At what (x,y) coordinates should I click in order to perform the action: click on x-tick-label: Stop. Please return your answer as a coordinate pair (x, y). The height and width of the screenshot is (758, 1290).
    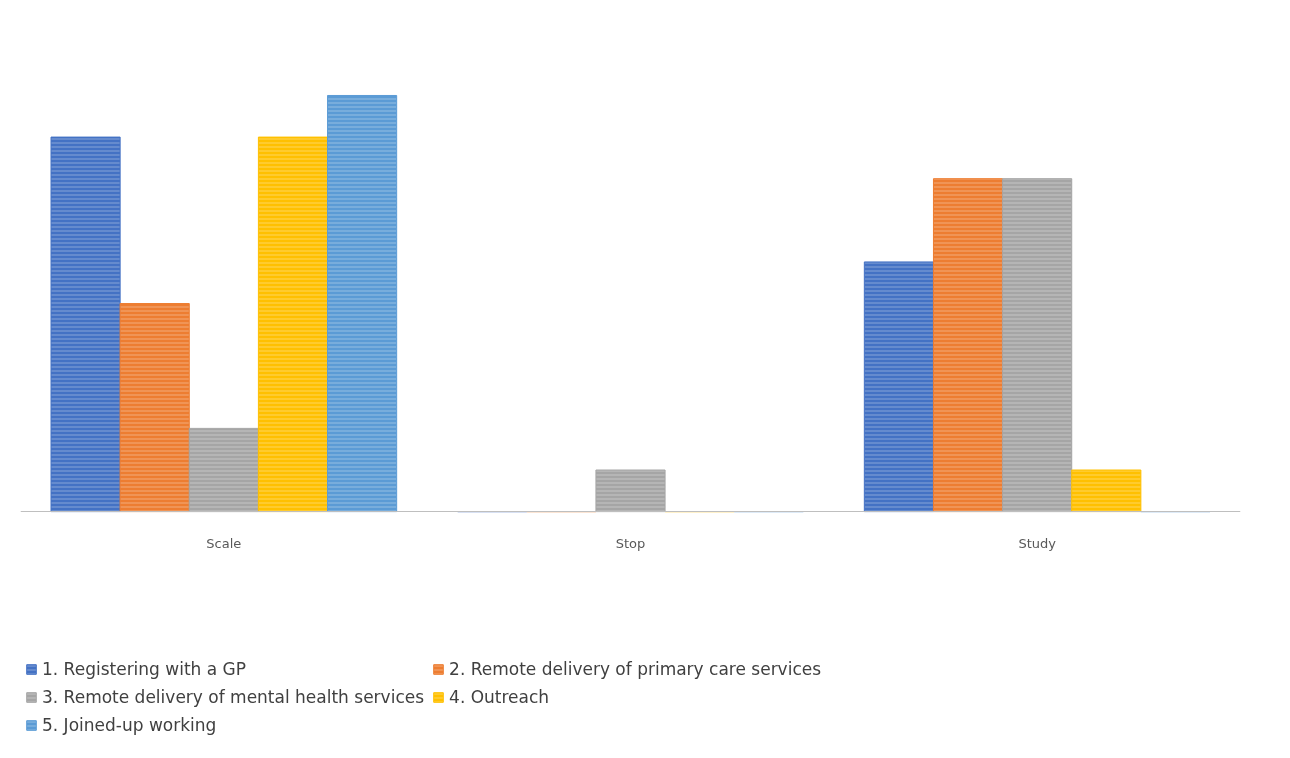
    Looking at the image, I should click on (630, 543).